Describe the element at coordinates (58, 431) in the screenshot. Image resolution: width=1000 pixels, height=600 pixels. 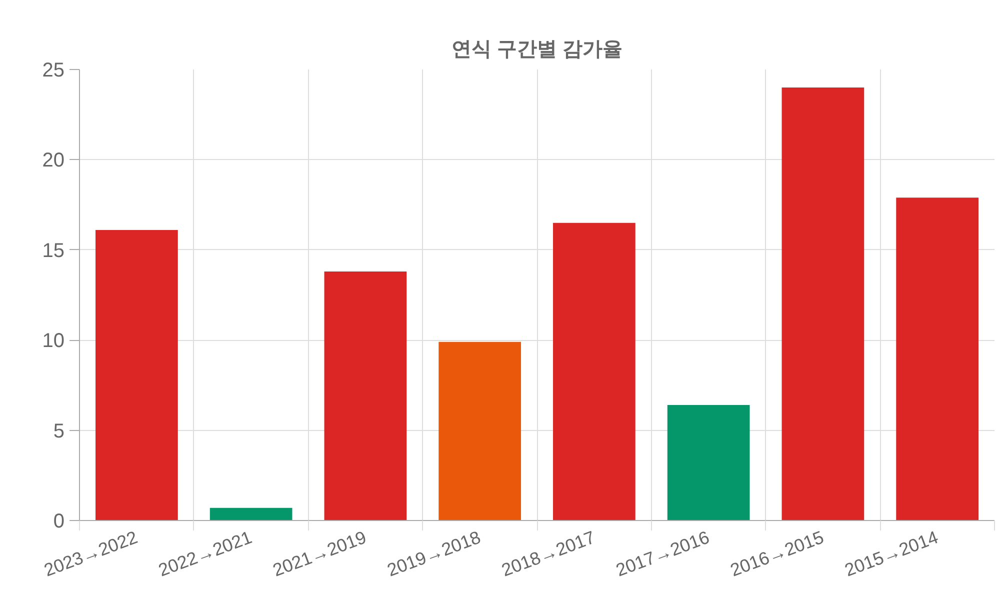
I see `y-tick-label: 5` at that location.